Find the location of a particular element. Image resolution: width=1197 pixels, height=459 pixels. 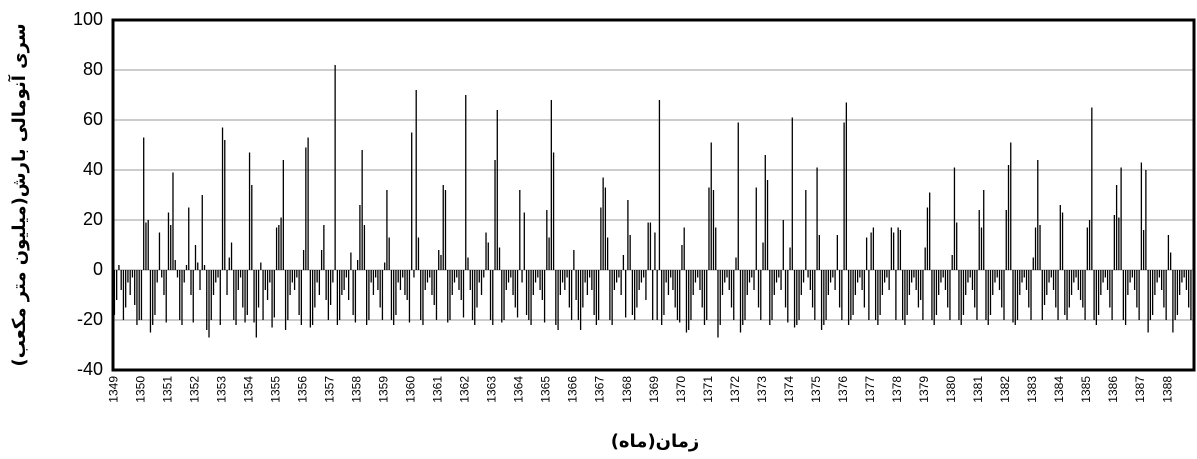

x-tick-label: 1358 is located at coordinates (357, 389).